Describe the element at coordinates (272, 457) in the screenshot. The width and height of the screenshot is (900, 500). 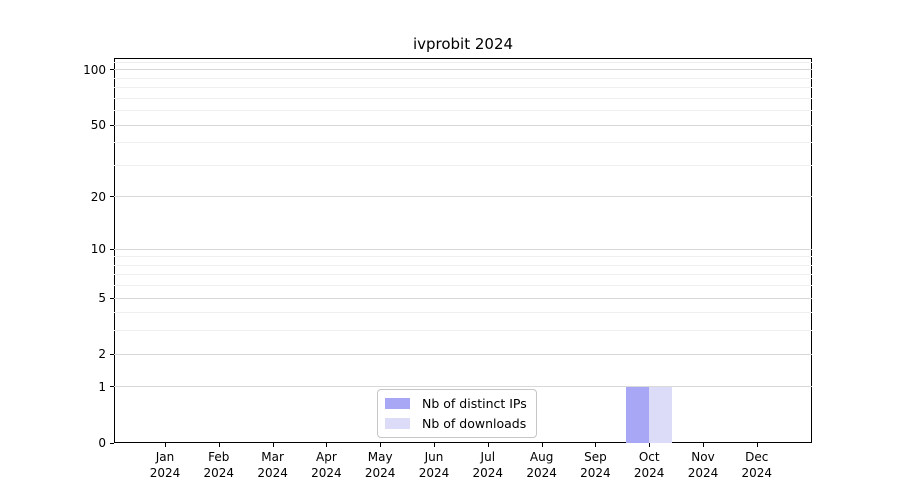
I see `month-label: Mar` at that location.